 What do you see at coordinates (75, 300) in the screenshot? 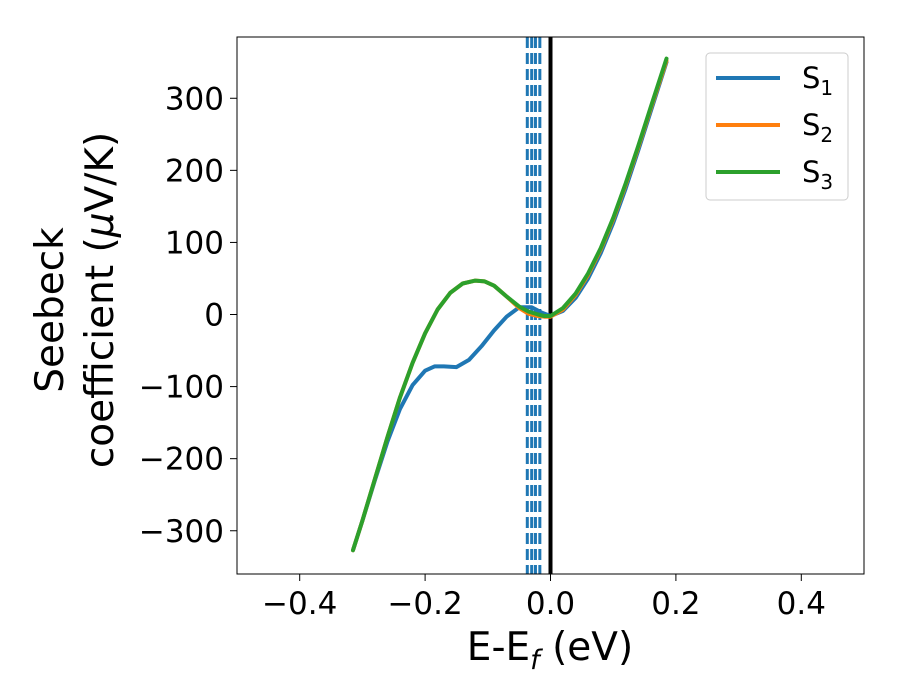
I see `y-axis-label: Seebeck coefficient (μV/K)` at bounding box center [75, 300].